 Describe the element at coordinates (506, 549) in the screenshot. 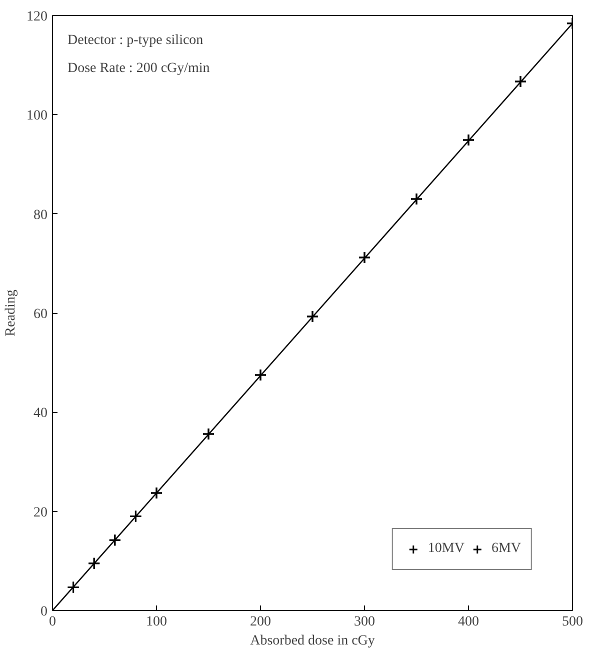

I see `legend-label: 6MV` at that location.